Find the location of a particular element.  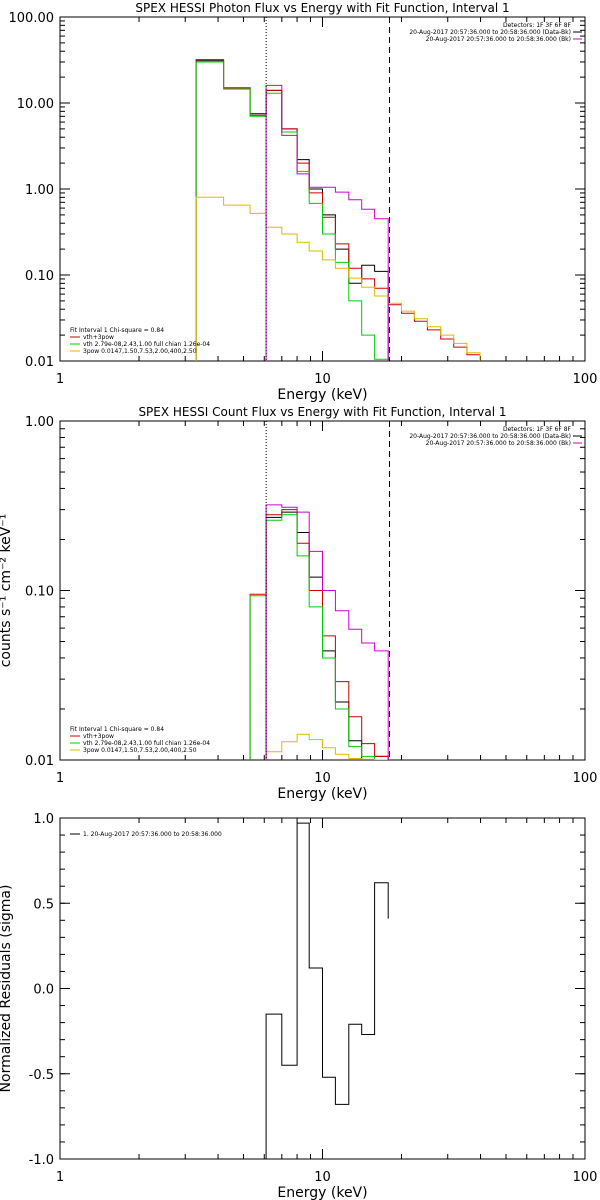

y-axis-label: counts s⁻¹ cm⁻² keV⁻¹ is located at coordinates (7, 591).